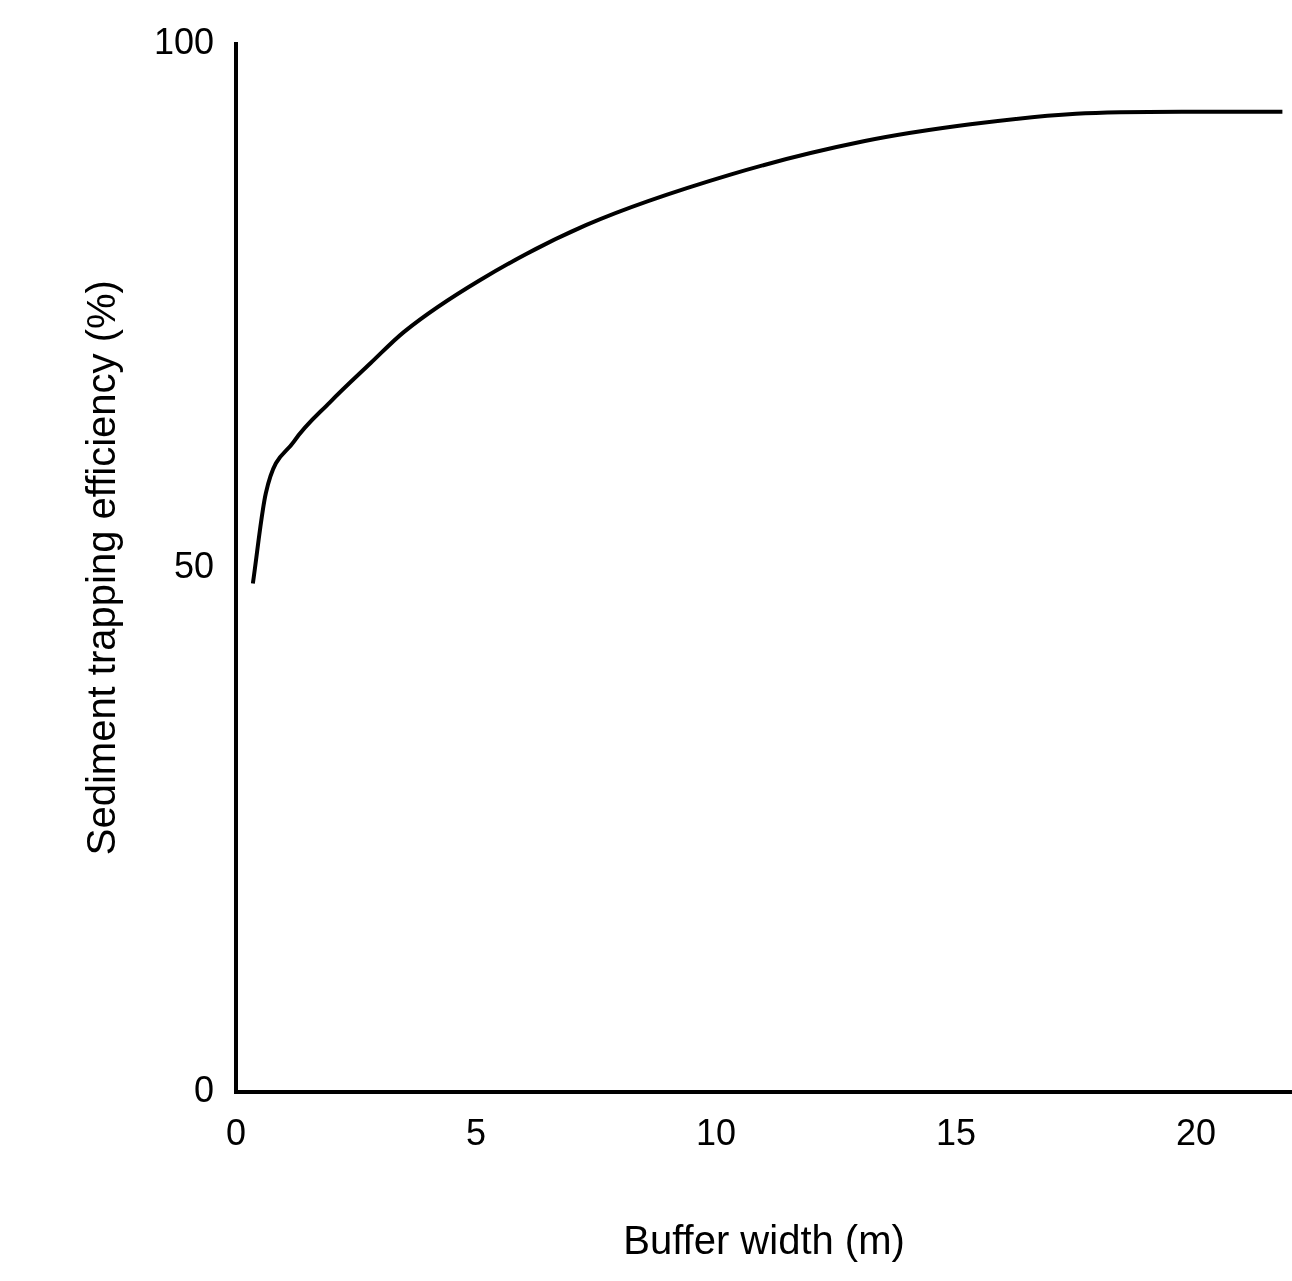  What do you see at coordinates (1196, 1133) in the screenshot?
I see `x-tick-label: 20` at bounding box center [1196, 1133].